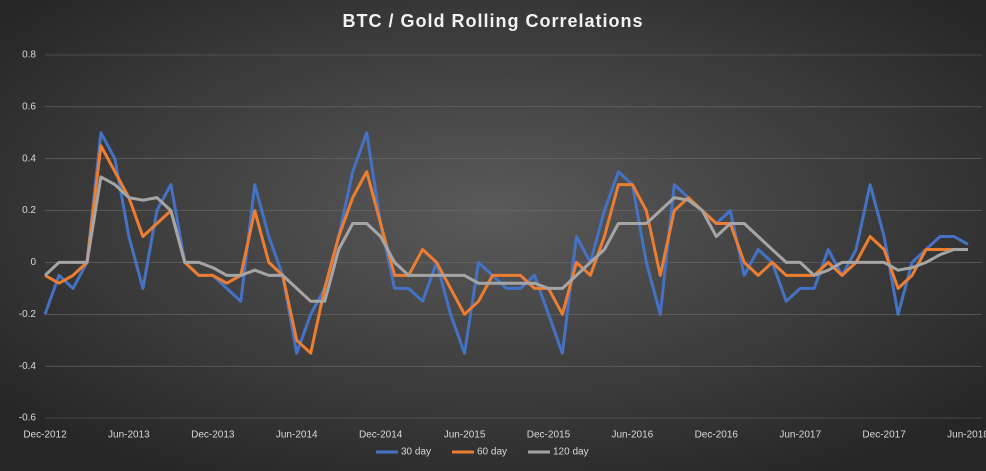 The image size is (986, 471). I want to click on x-tick-label: Jun-2015, so click(465, 435).